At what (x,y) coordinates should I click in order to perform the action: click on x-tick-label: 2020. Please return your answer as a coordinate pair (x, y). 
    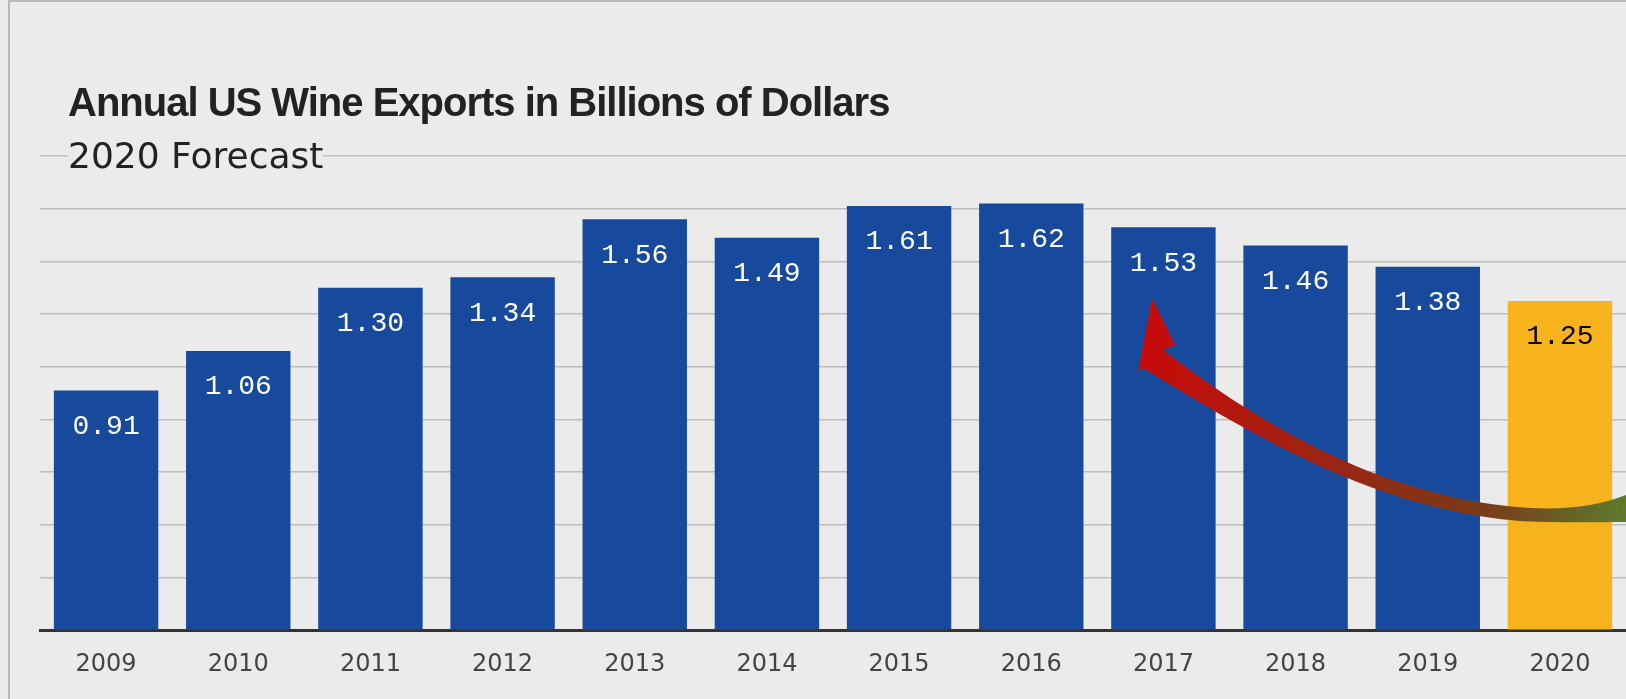
    Looking at the image, I should click on (1560, 662).